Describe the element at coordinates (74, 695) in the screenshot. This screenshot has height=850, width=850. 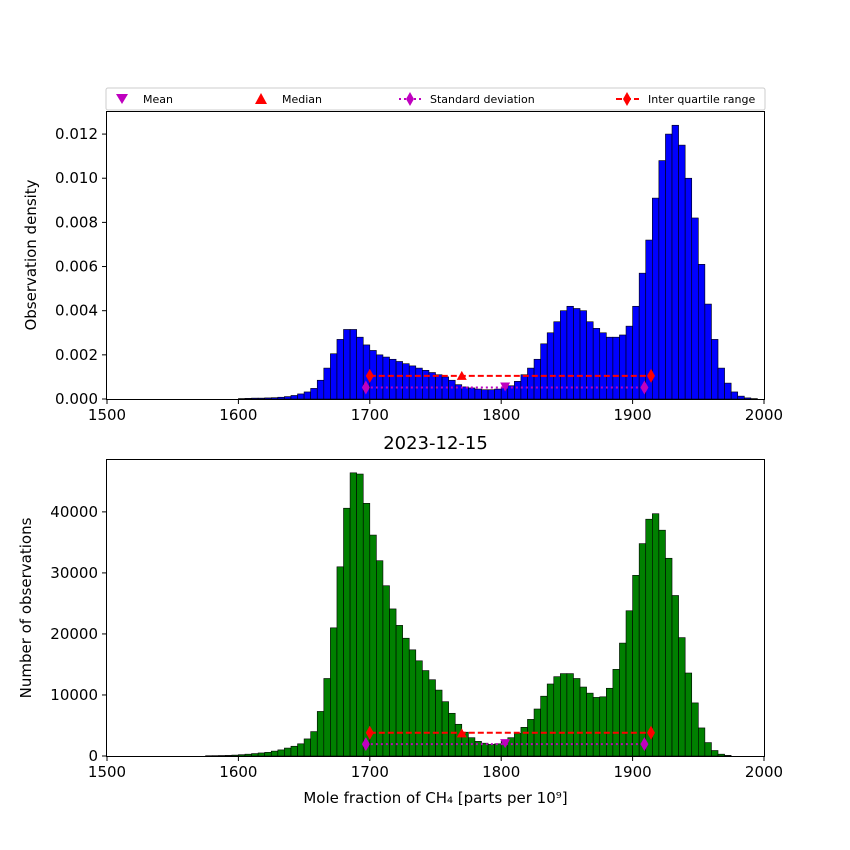
I see `y-tick-label: 10000` at that location.